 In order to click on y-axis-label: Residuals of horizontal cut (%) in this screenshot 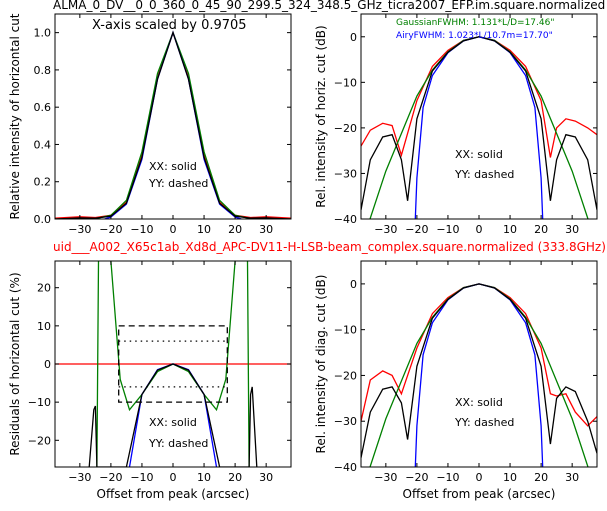, I will do `click(15, 363)`.